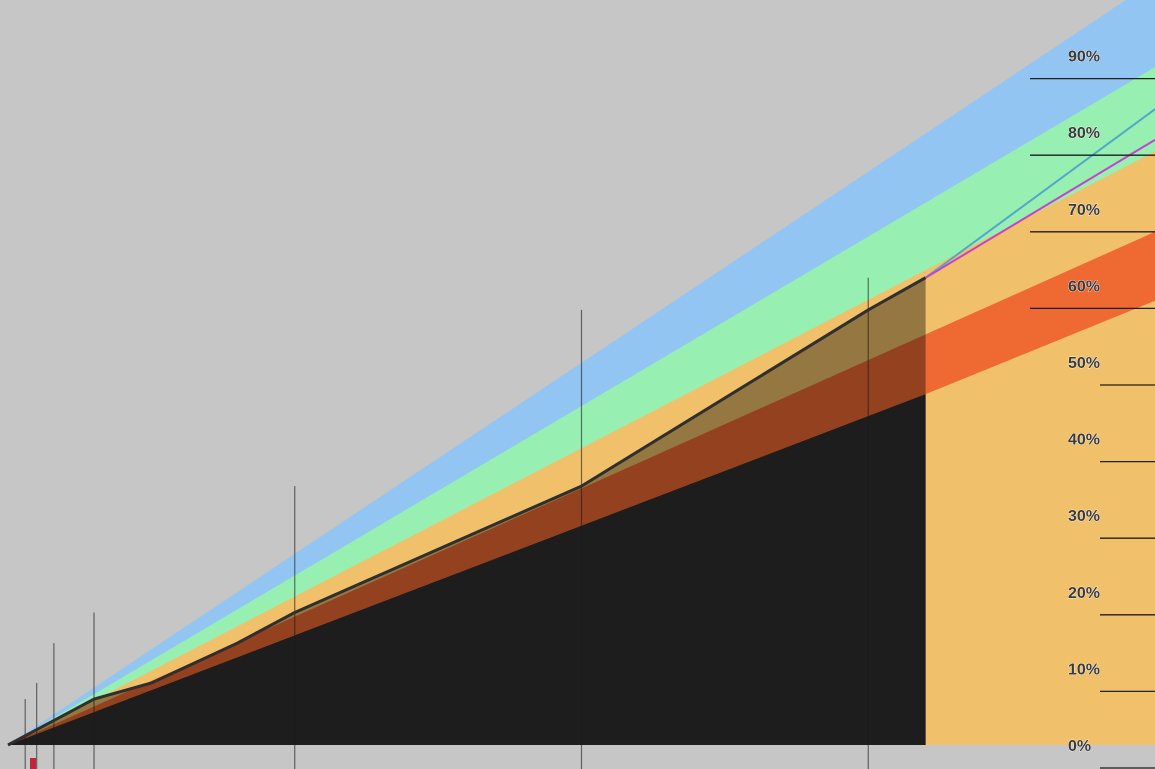  What do you see at coordinates (1084, 593) in the screenshot?
I see `y-tick-label-2: 20%` at bounding box center [1084, 593].